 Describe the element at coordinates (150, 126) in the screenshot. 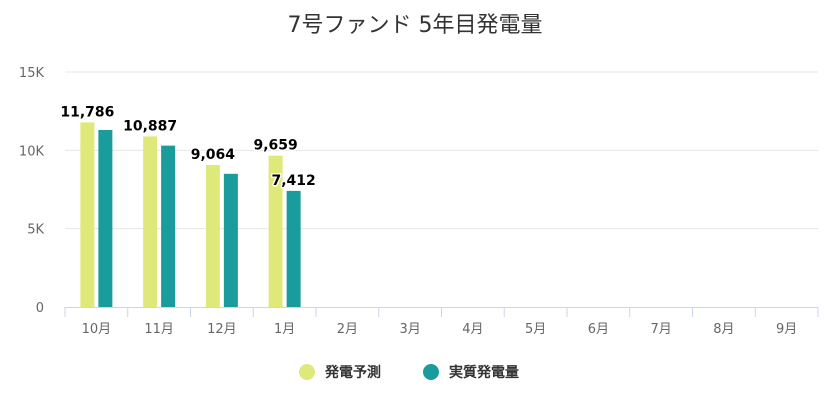

I see `data-label: 10,887` at that location.